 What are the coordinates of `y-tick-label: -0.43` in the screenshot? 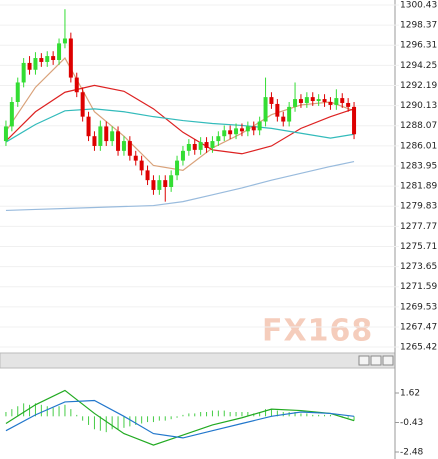 It's located at (411, 423).